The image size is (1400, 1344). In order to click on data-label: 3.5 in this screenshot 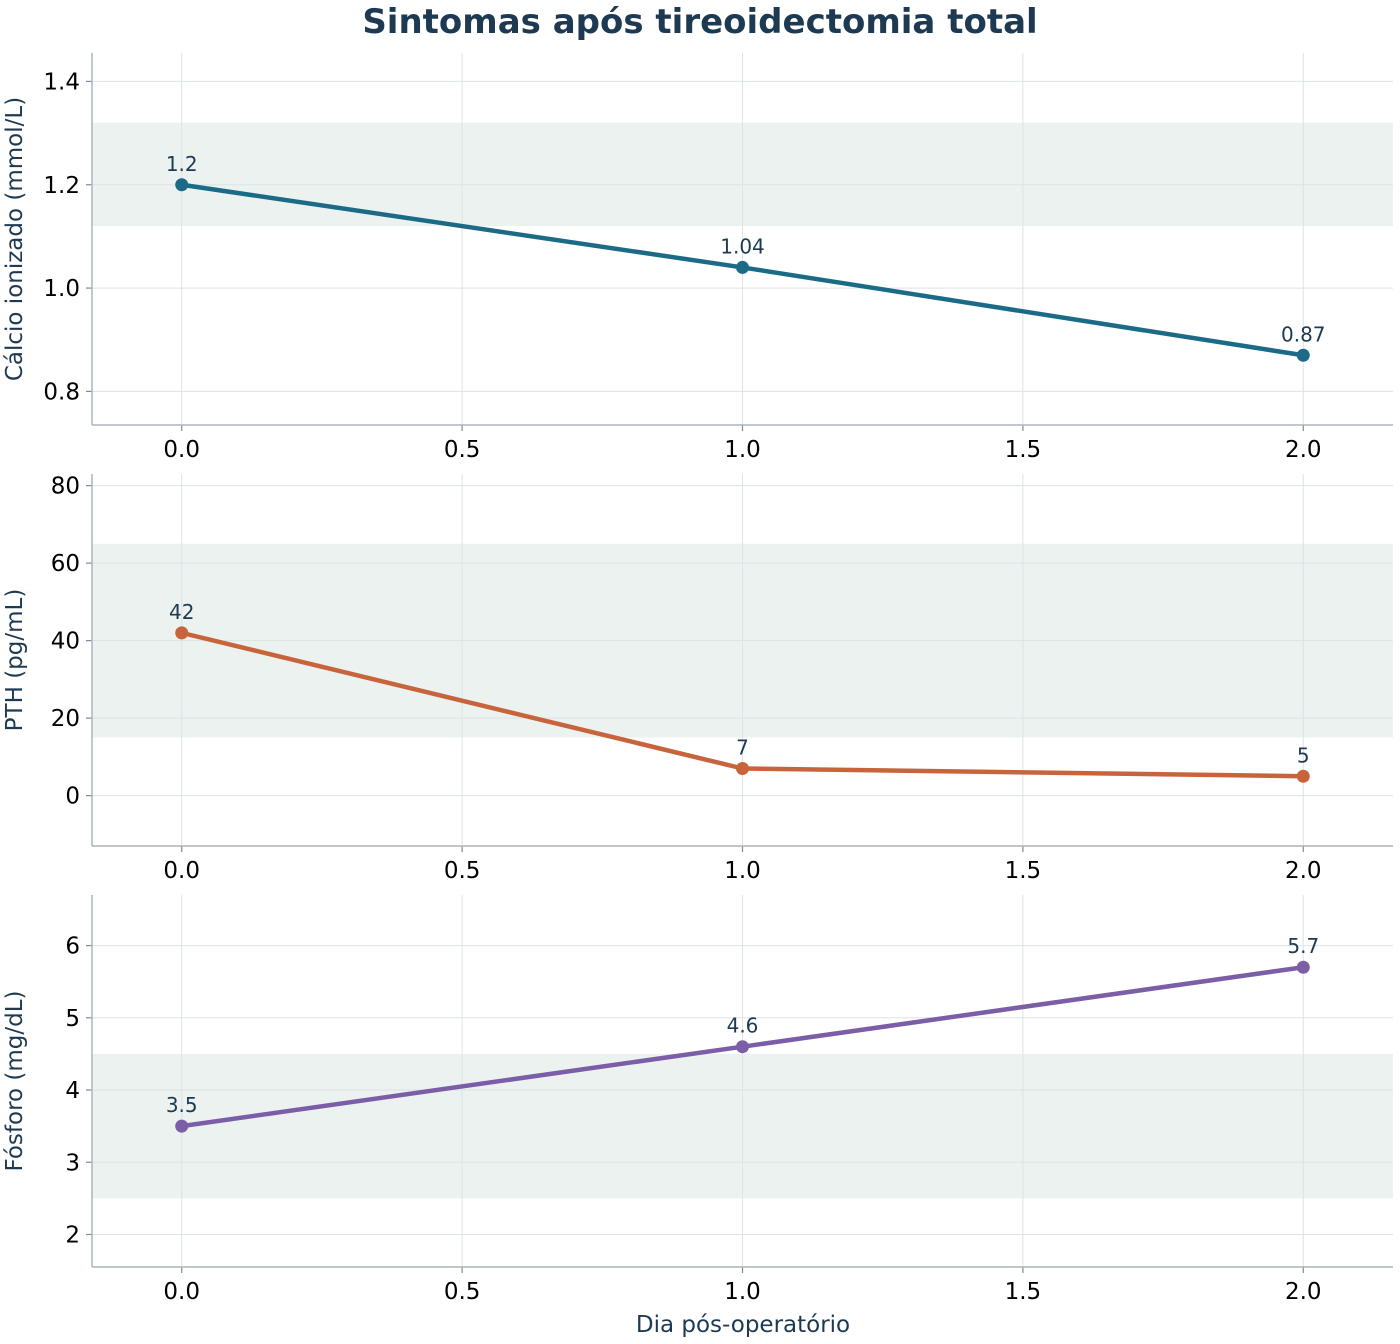, I will do `click(182, 1105)`.